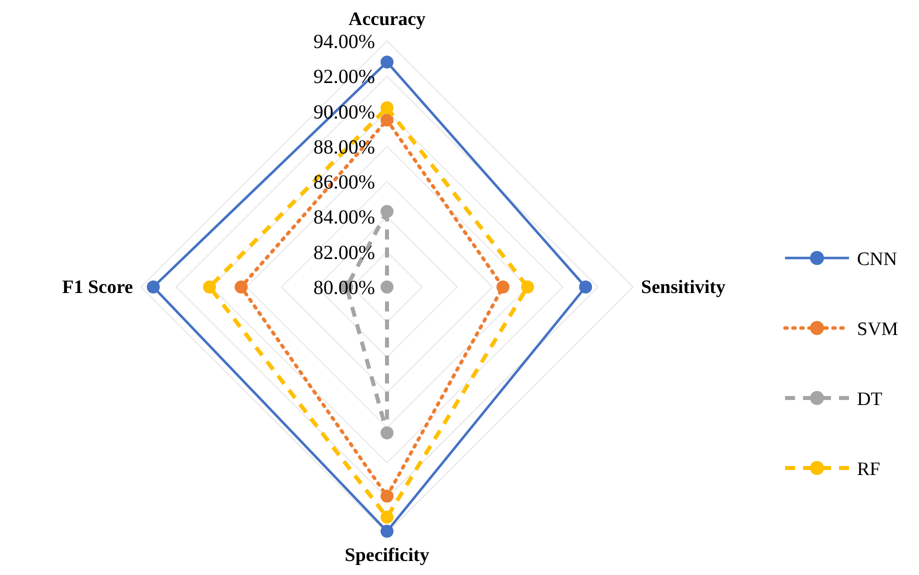 The image size is (919, 575). Describe the element at coordinates (683, 287) in the screenshot. I see `spoke-label: Sensitivity` at that location.